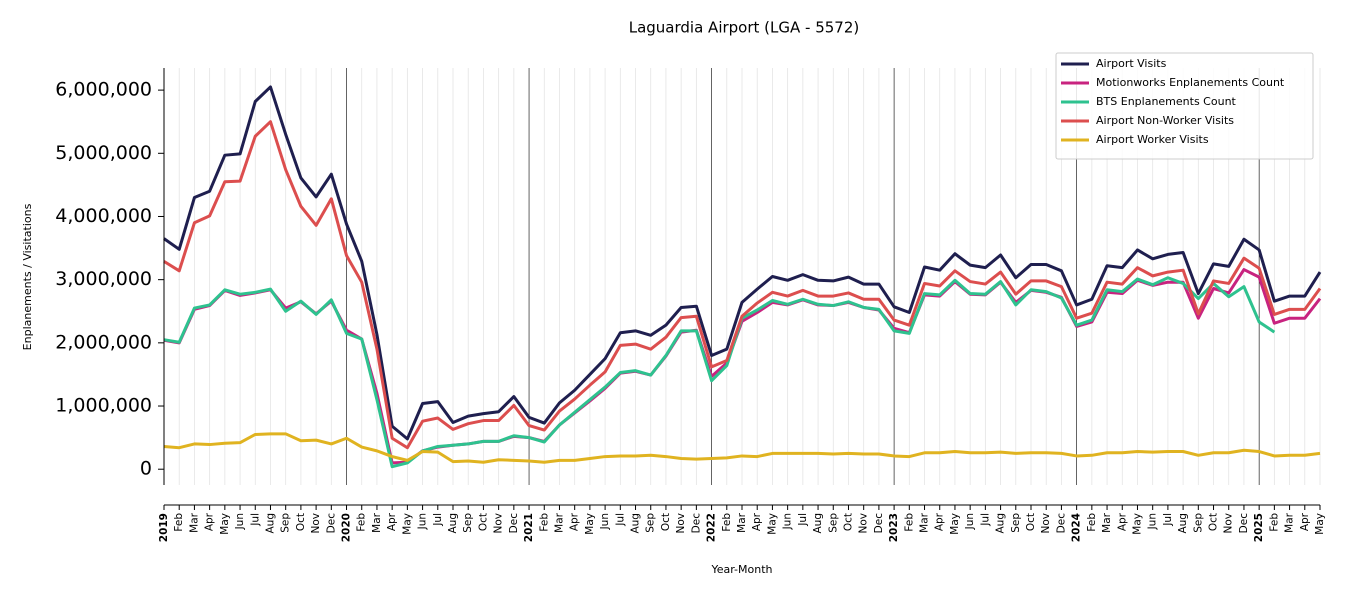  I want to click on x-tick-label: 2022, so click(712, 527).